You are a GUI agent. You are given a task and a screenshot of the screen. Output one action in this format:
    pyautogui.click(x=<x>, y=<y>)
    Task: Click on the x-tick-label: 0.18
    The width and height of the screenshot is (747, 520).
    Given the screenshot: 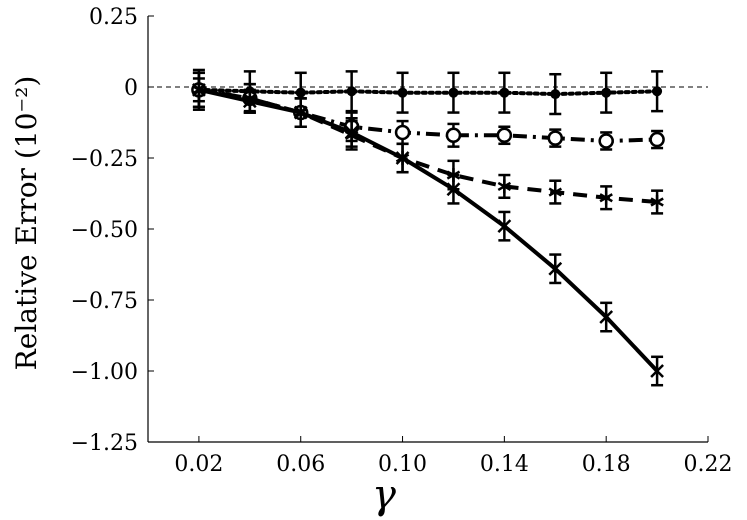 What is the action you would take?
    pyautogui.click(x=606, y=464)
    